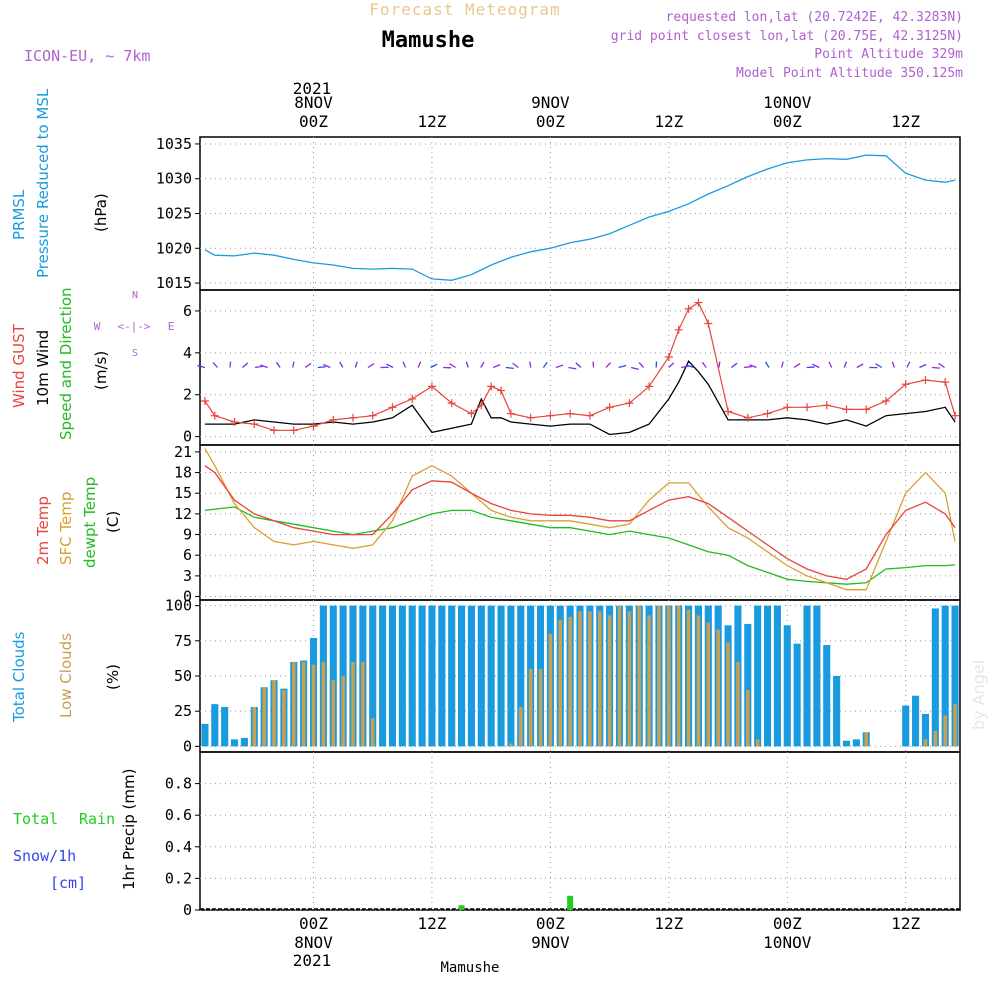 This screenshot has width=1000, height=1000. I want to click on watermark: by Angel, so click(978, 695).